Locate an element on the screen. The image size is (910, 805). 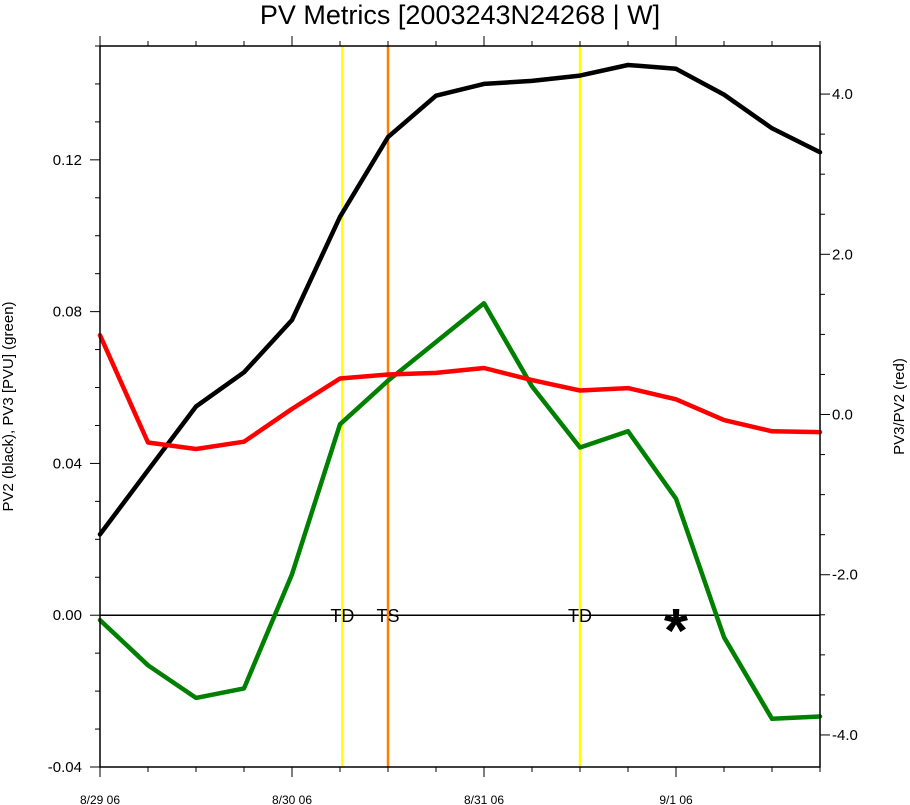
y-right-tick-label-1: -2.0 is located at coordinates (845, 575).